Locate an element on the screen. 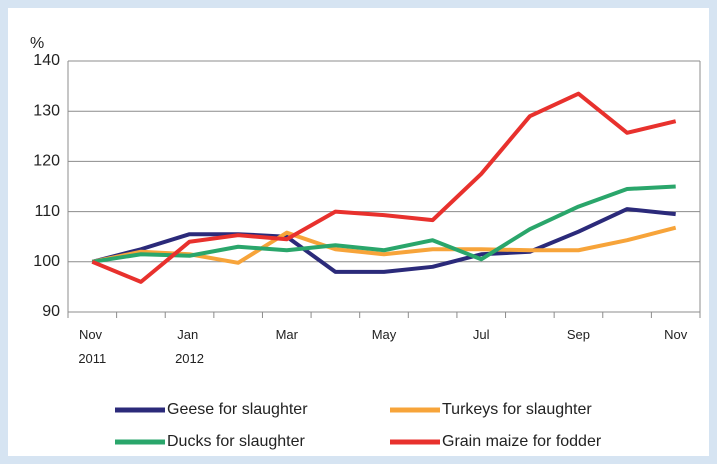 This screenshot has height=464, width=717. y-tick-label: 140 is located at coordinates (46, 60).